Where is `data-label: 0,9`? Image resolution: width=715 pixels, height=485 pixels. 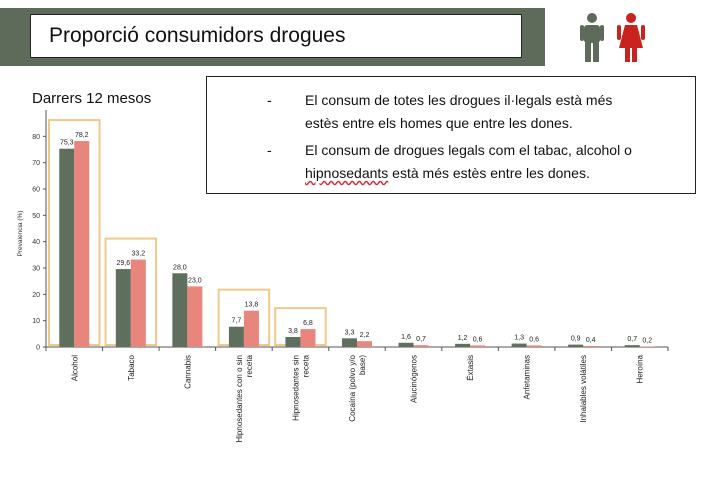
data-label: 0,9 is located at coordinates (576, 339).